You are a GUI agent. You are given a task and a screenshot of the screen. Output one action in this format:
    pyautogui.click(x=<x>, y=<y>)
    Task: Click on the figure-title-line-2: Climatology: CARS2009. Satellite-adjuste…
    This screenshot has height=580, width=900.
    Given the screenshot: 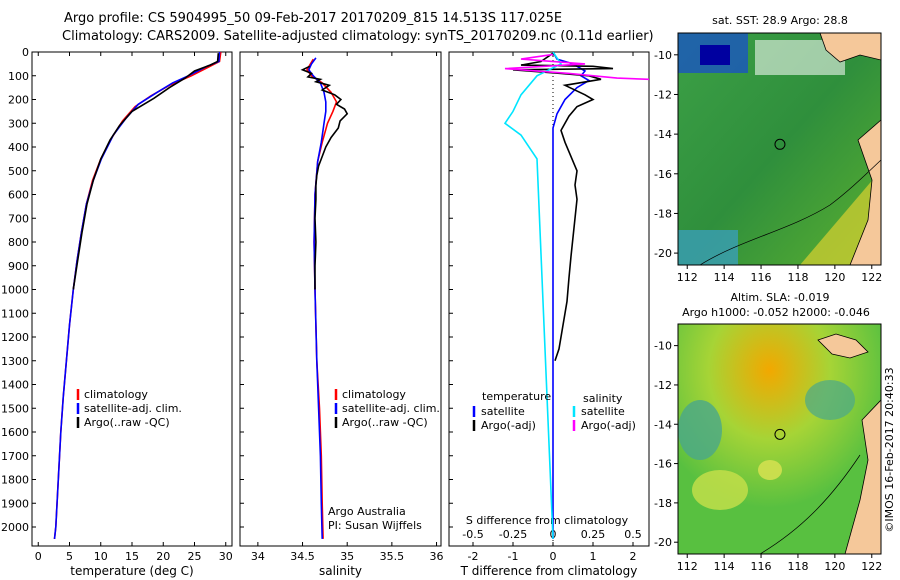 What is the action you would take?
    pyautogui.click(x=358, y=36)
    